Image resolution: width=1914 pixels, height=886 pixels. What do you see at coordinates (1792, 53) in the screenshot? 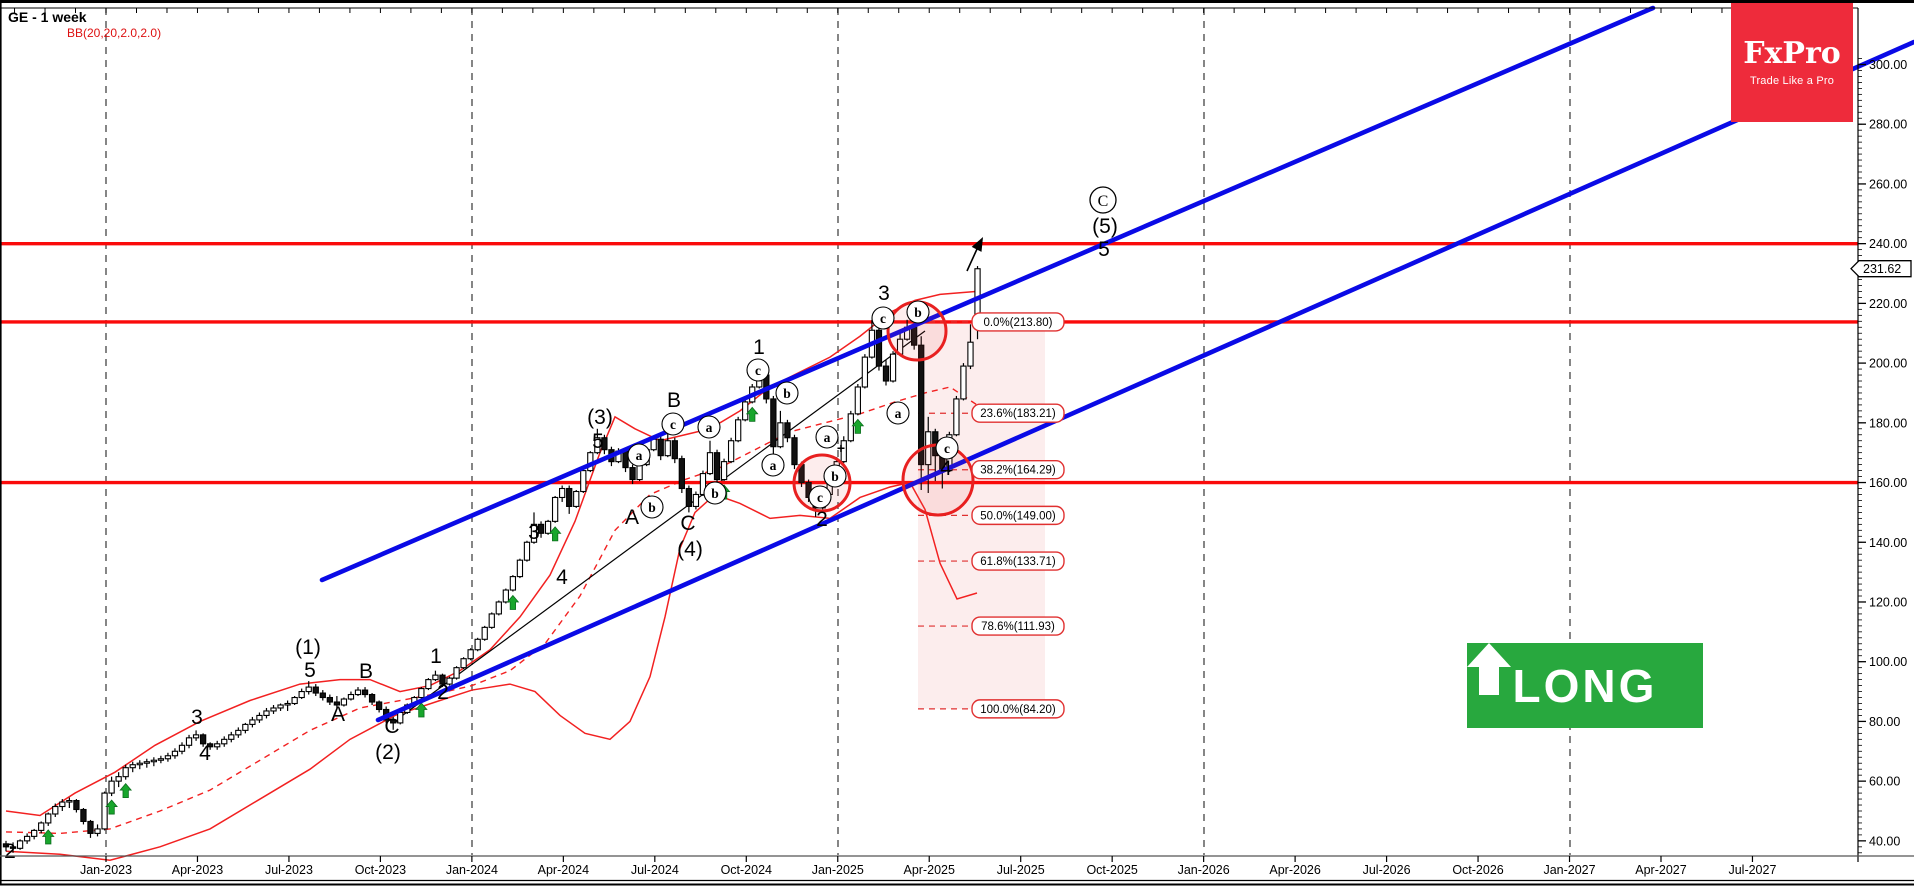
I see `fxpro-brand-text: FxPro` at bounding box center [1792, 53].